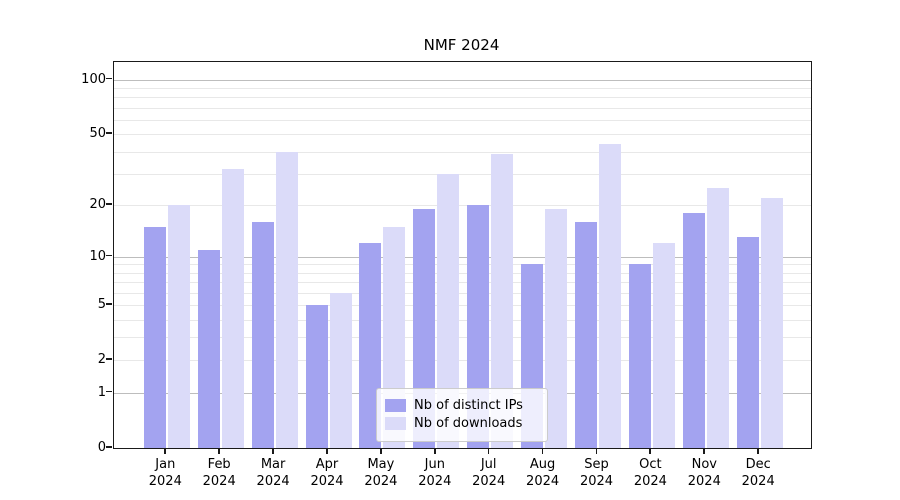  I want to click on x-tick-label: Jul 2024, so click(489, 473).